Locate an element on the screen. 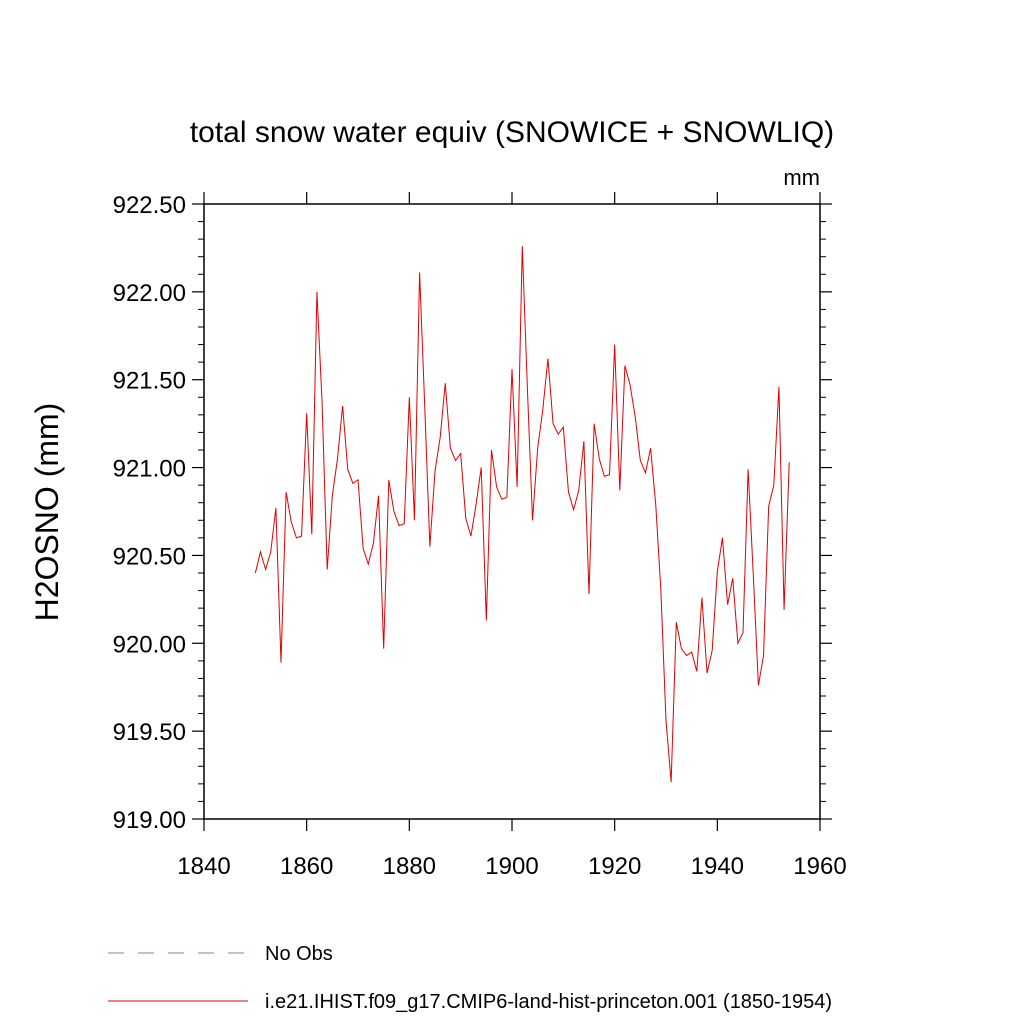  x-tick-label: 1920 is located at coordinates (614, 866).